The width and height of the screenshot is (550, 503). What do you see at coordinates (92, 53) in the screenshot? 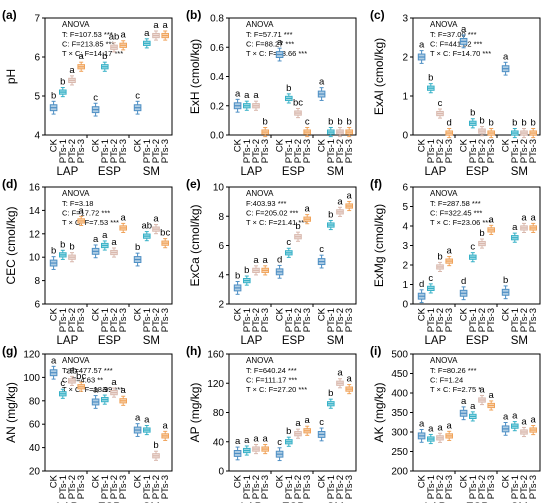
I see `anova-line: T × C: F=14.17 ***` at bounding box center [92, 53].